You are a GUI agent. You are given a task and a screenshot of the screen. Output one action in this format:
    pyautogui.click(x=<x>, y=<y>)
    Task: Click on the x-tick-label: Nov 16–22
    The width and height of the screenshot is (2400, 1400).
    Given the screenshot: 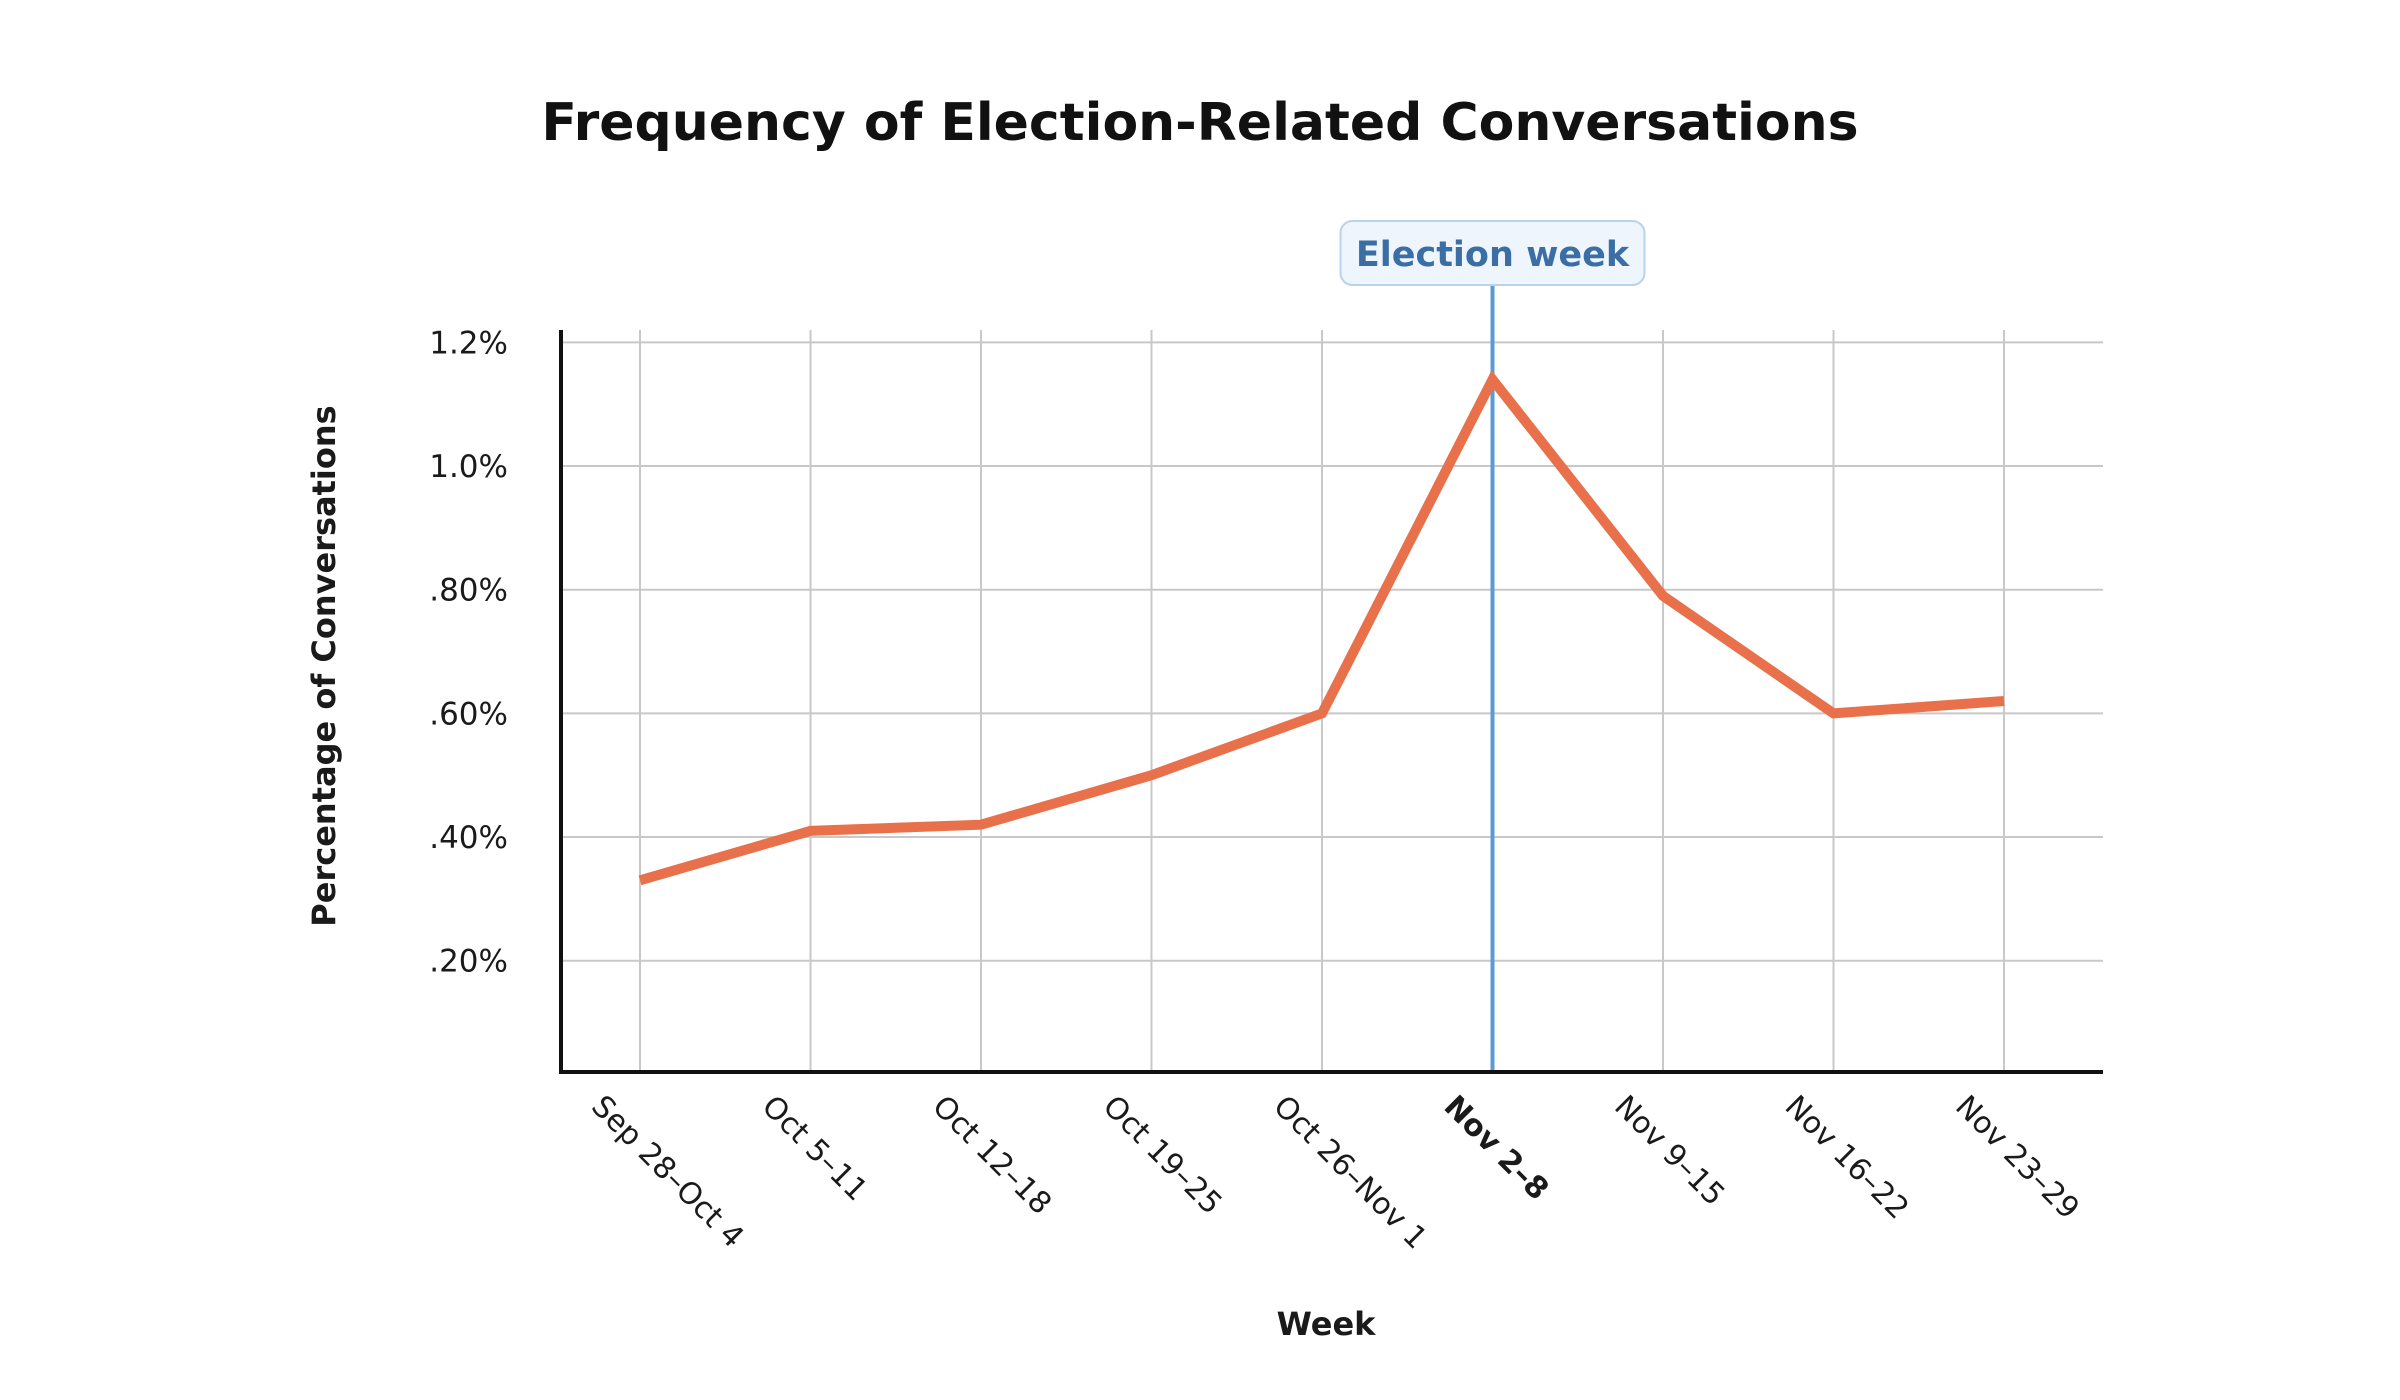 What is the action you would take?
    pyautogui.click(x=1846, y=1157)
    